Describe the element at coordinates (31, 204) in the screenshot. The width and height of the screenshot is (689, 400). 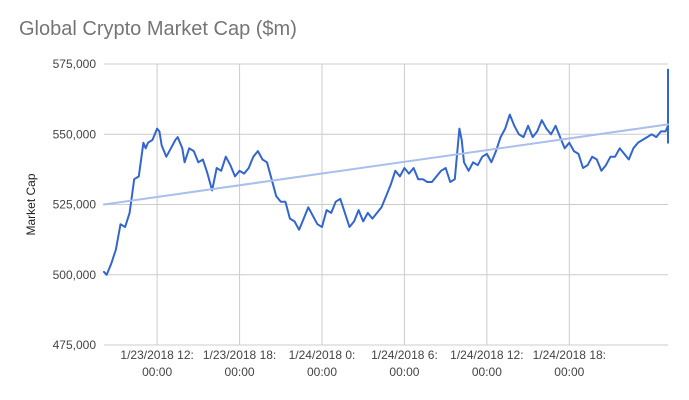
I see `y-axis-title: Market Cap` at that location.